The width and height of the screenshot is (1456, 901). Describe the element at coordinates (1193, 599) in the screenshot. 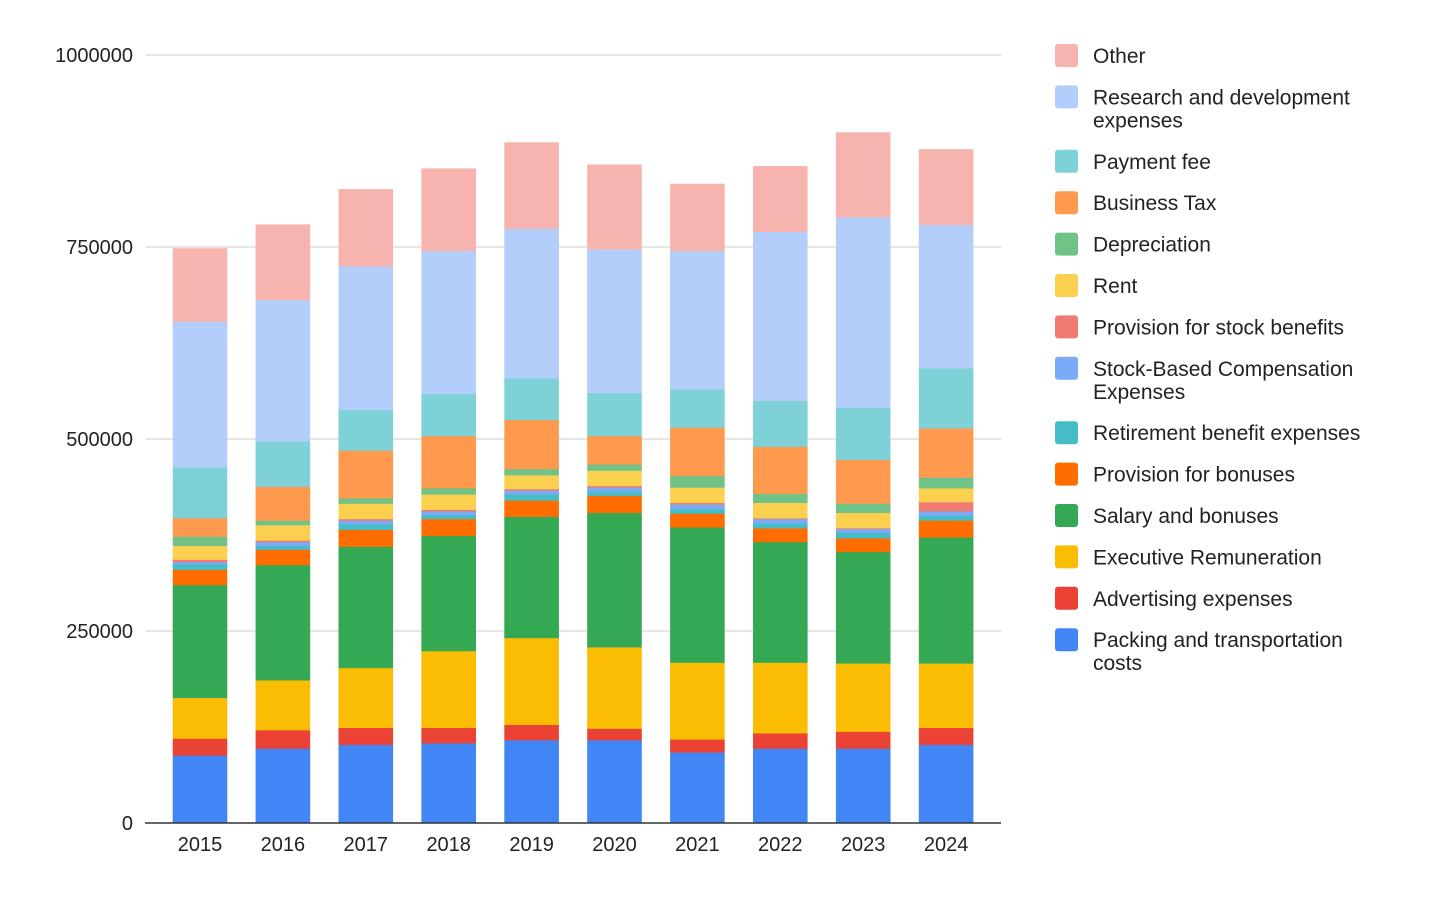

I see `legend-label: Advertising expenses` at that location.